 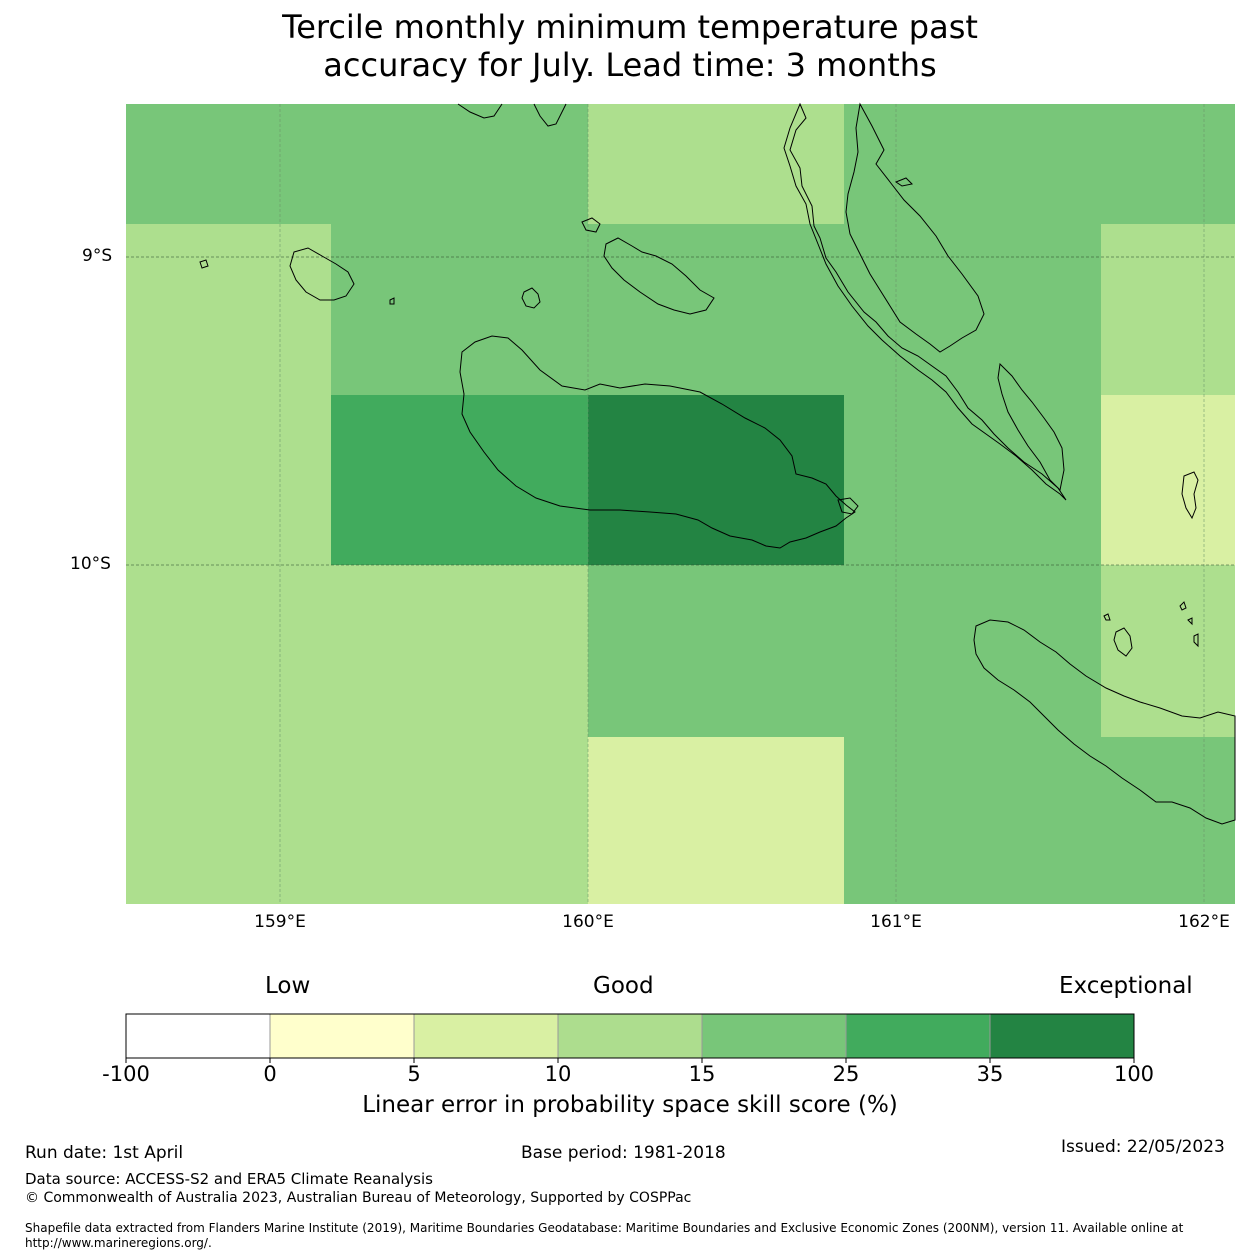 I want to click on island-outline-florida, so click(x=659, y=276).